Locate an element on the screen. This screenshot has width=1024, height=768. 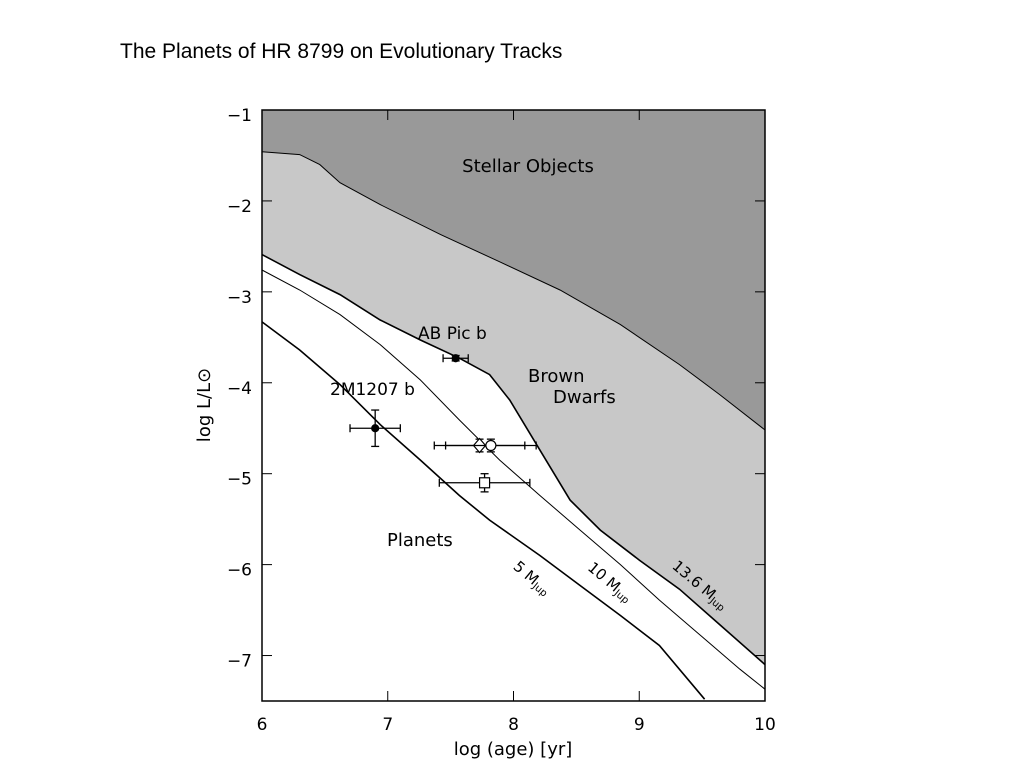
y-tick-label: −7 is located at coordinates (239, 662).